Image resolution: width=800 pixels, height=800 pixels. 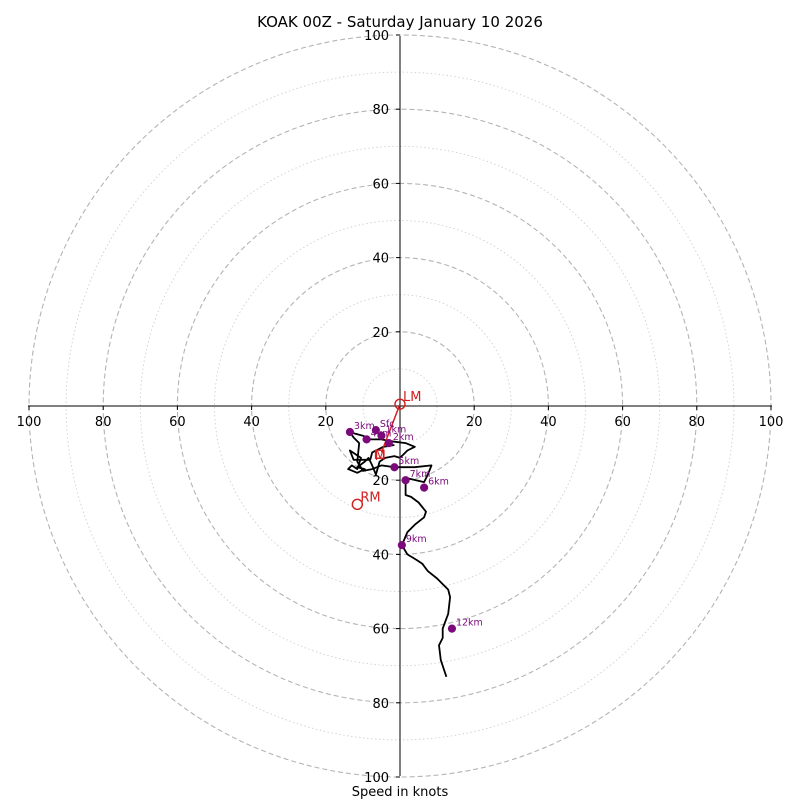 I want to click on storm-motion-layer: LM RM M, so click(x=386, y=450).